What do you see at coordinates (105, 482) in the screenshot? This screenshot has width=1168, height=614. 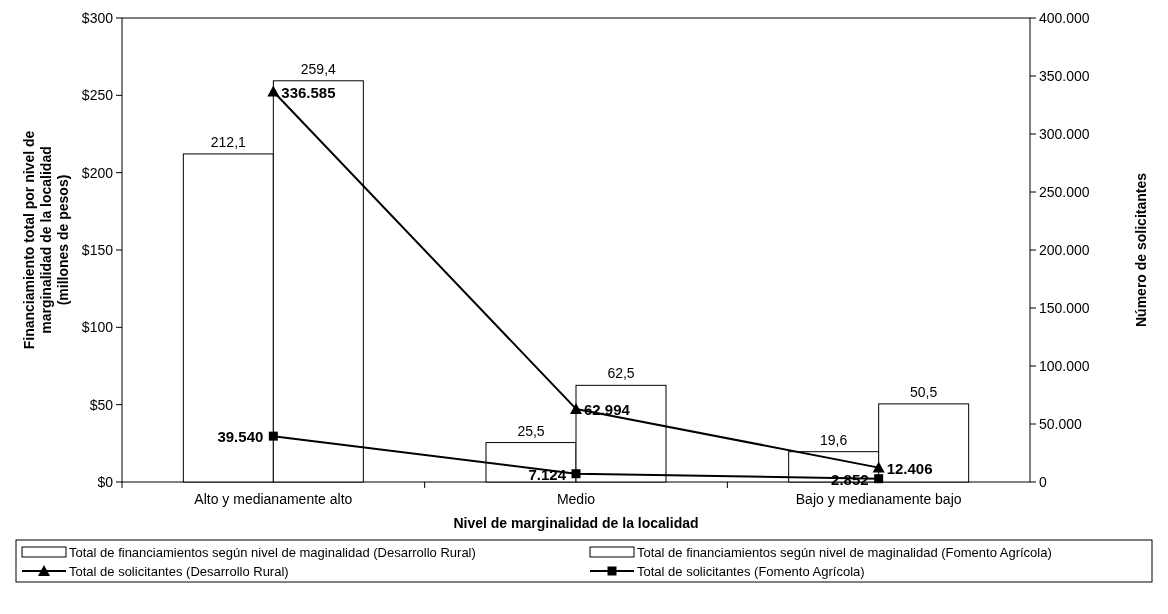 I see `y-tick-label: $0` at bounding box center [105, 482].